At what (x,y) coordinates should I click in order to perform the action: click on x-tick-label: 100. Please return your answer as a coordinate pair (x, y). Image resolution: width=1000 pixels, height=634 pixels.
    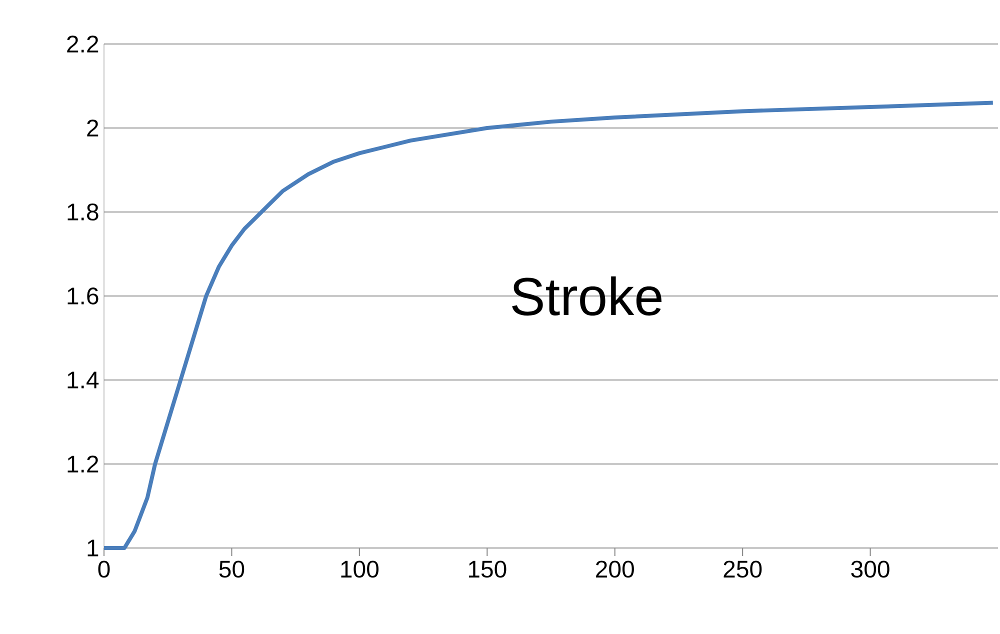
    Looking at the image, I should click on (360, 569).